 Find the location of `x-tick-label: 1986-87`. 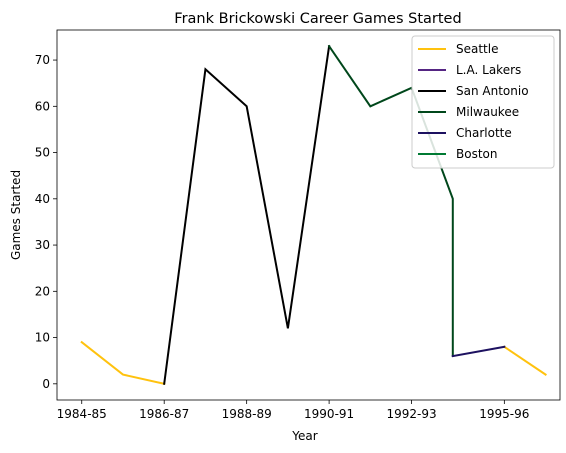

x-tick-label: 1986-87 is located at coordinates (164, 414).